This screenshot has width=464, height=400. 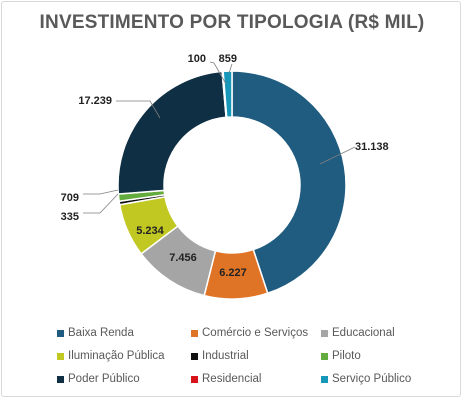 I want to click on legend-label: Educacional, so click(x=363, y=333).